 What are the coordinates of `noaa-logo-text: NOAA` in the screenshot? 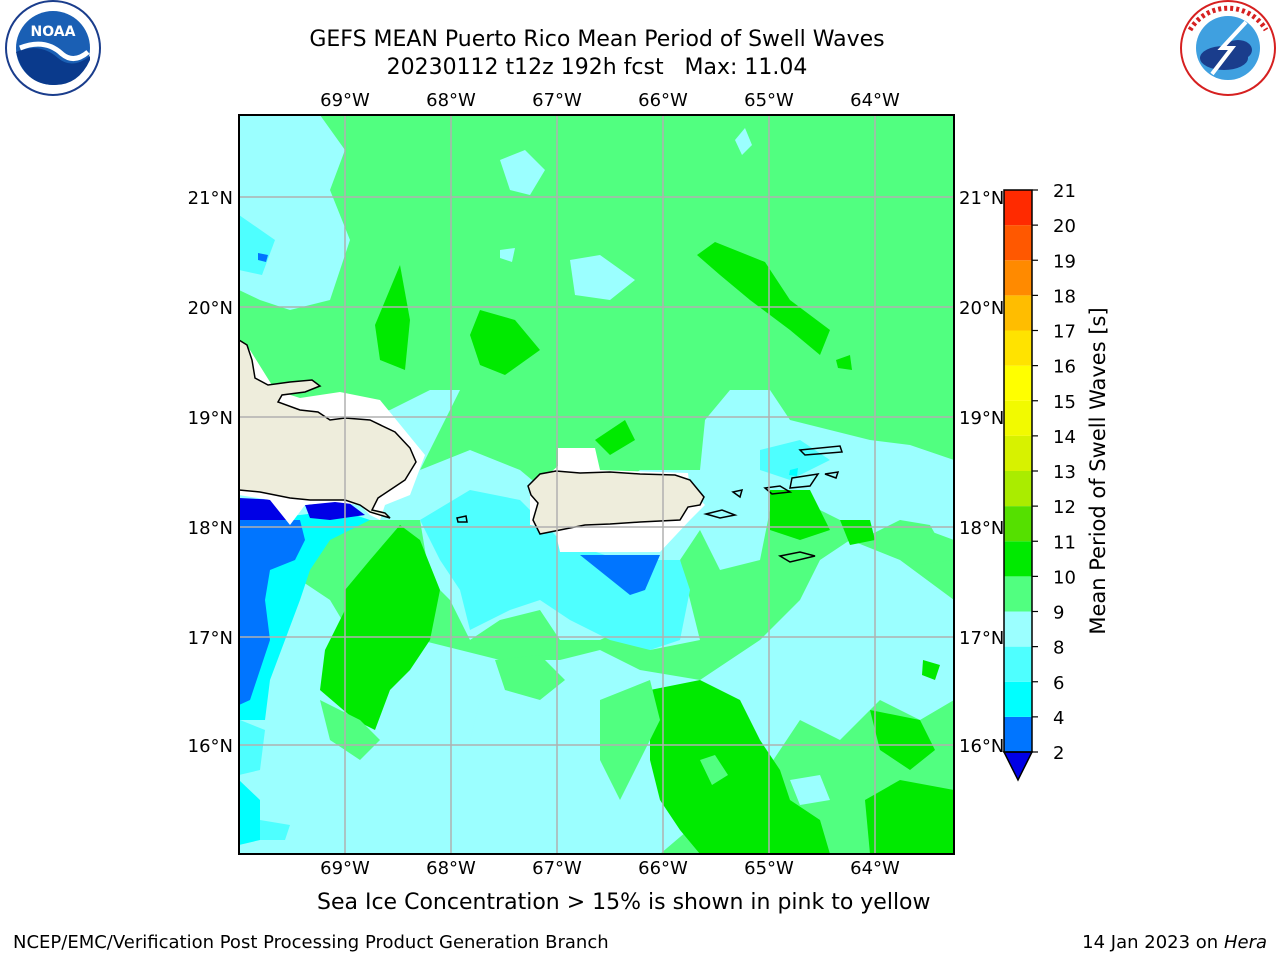 It's located at (53, 32).